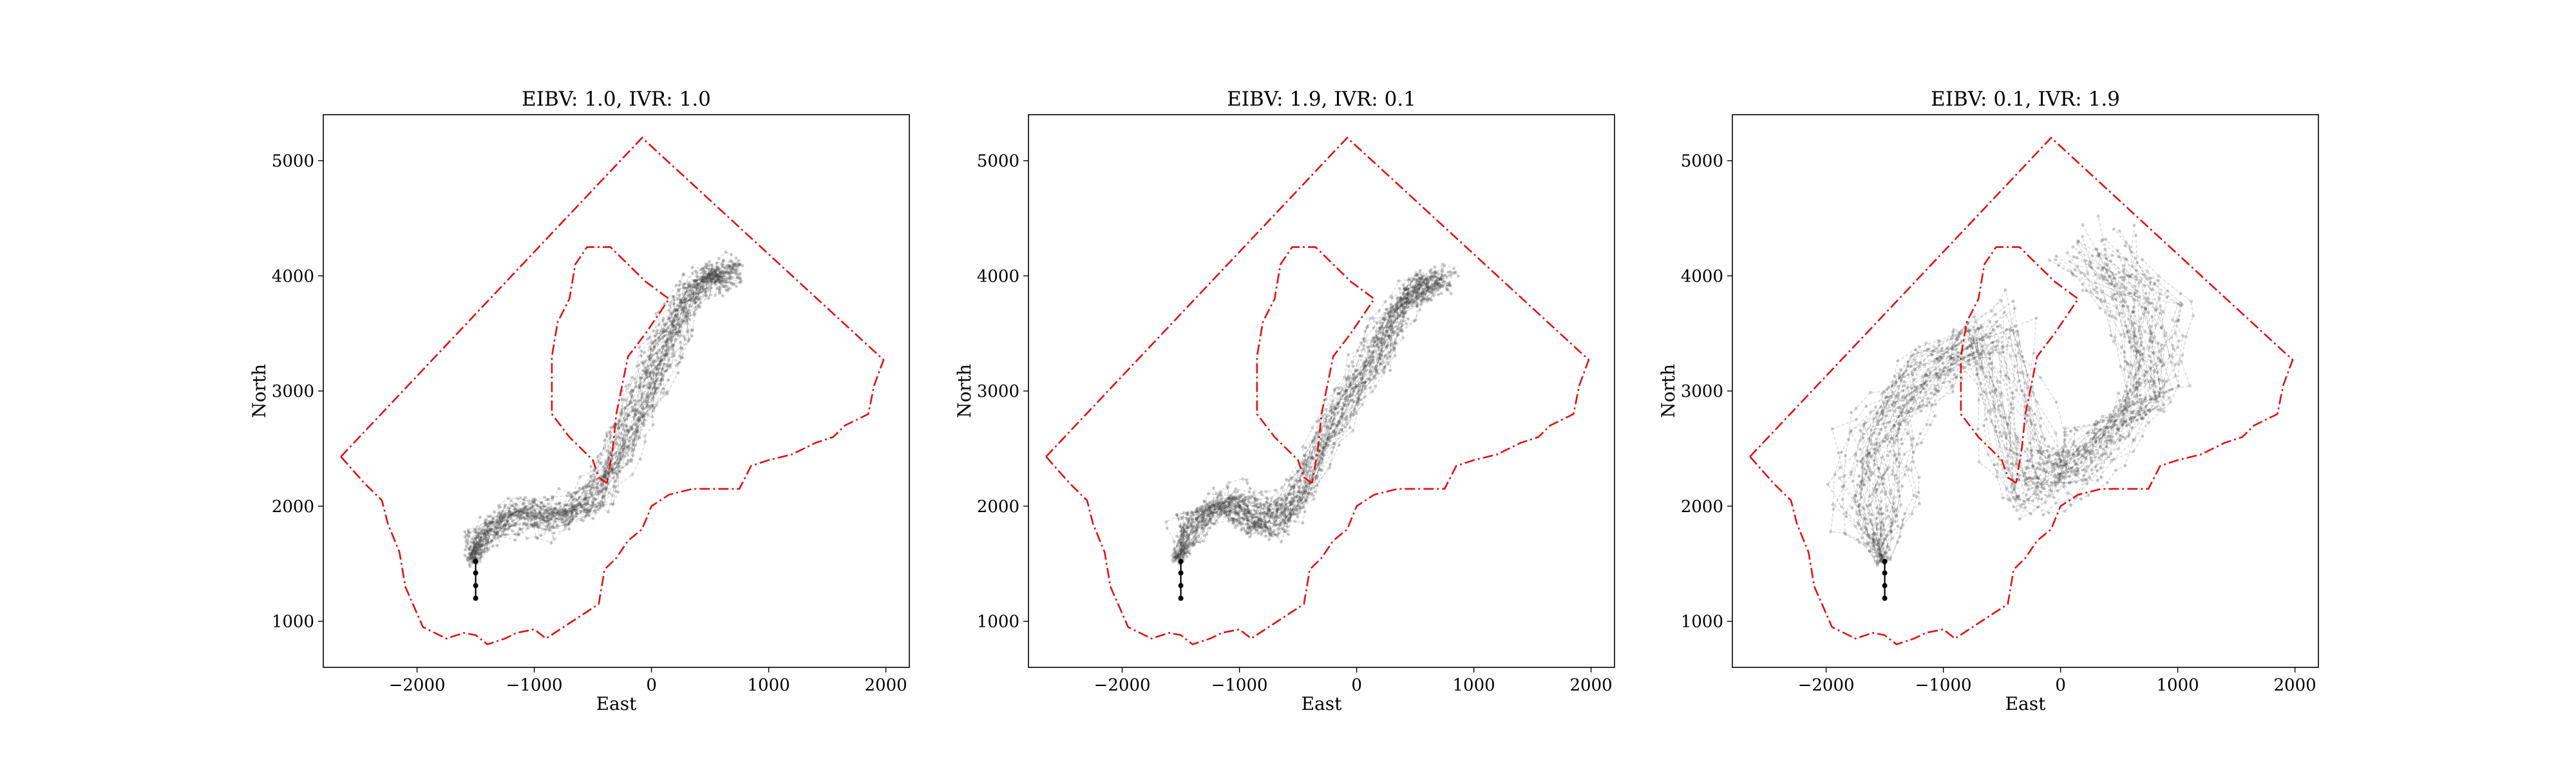 This screenshot has width=2576, height=773. I want to click on x-tick-label: −2000, so click(417, 686).